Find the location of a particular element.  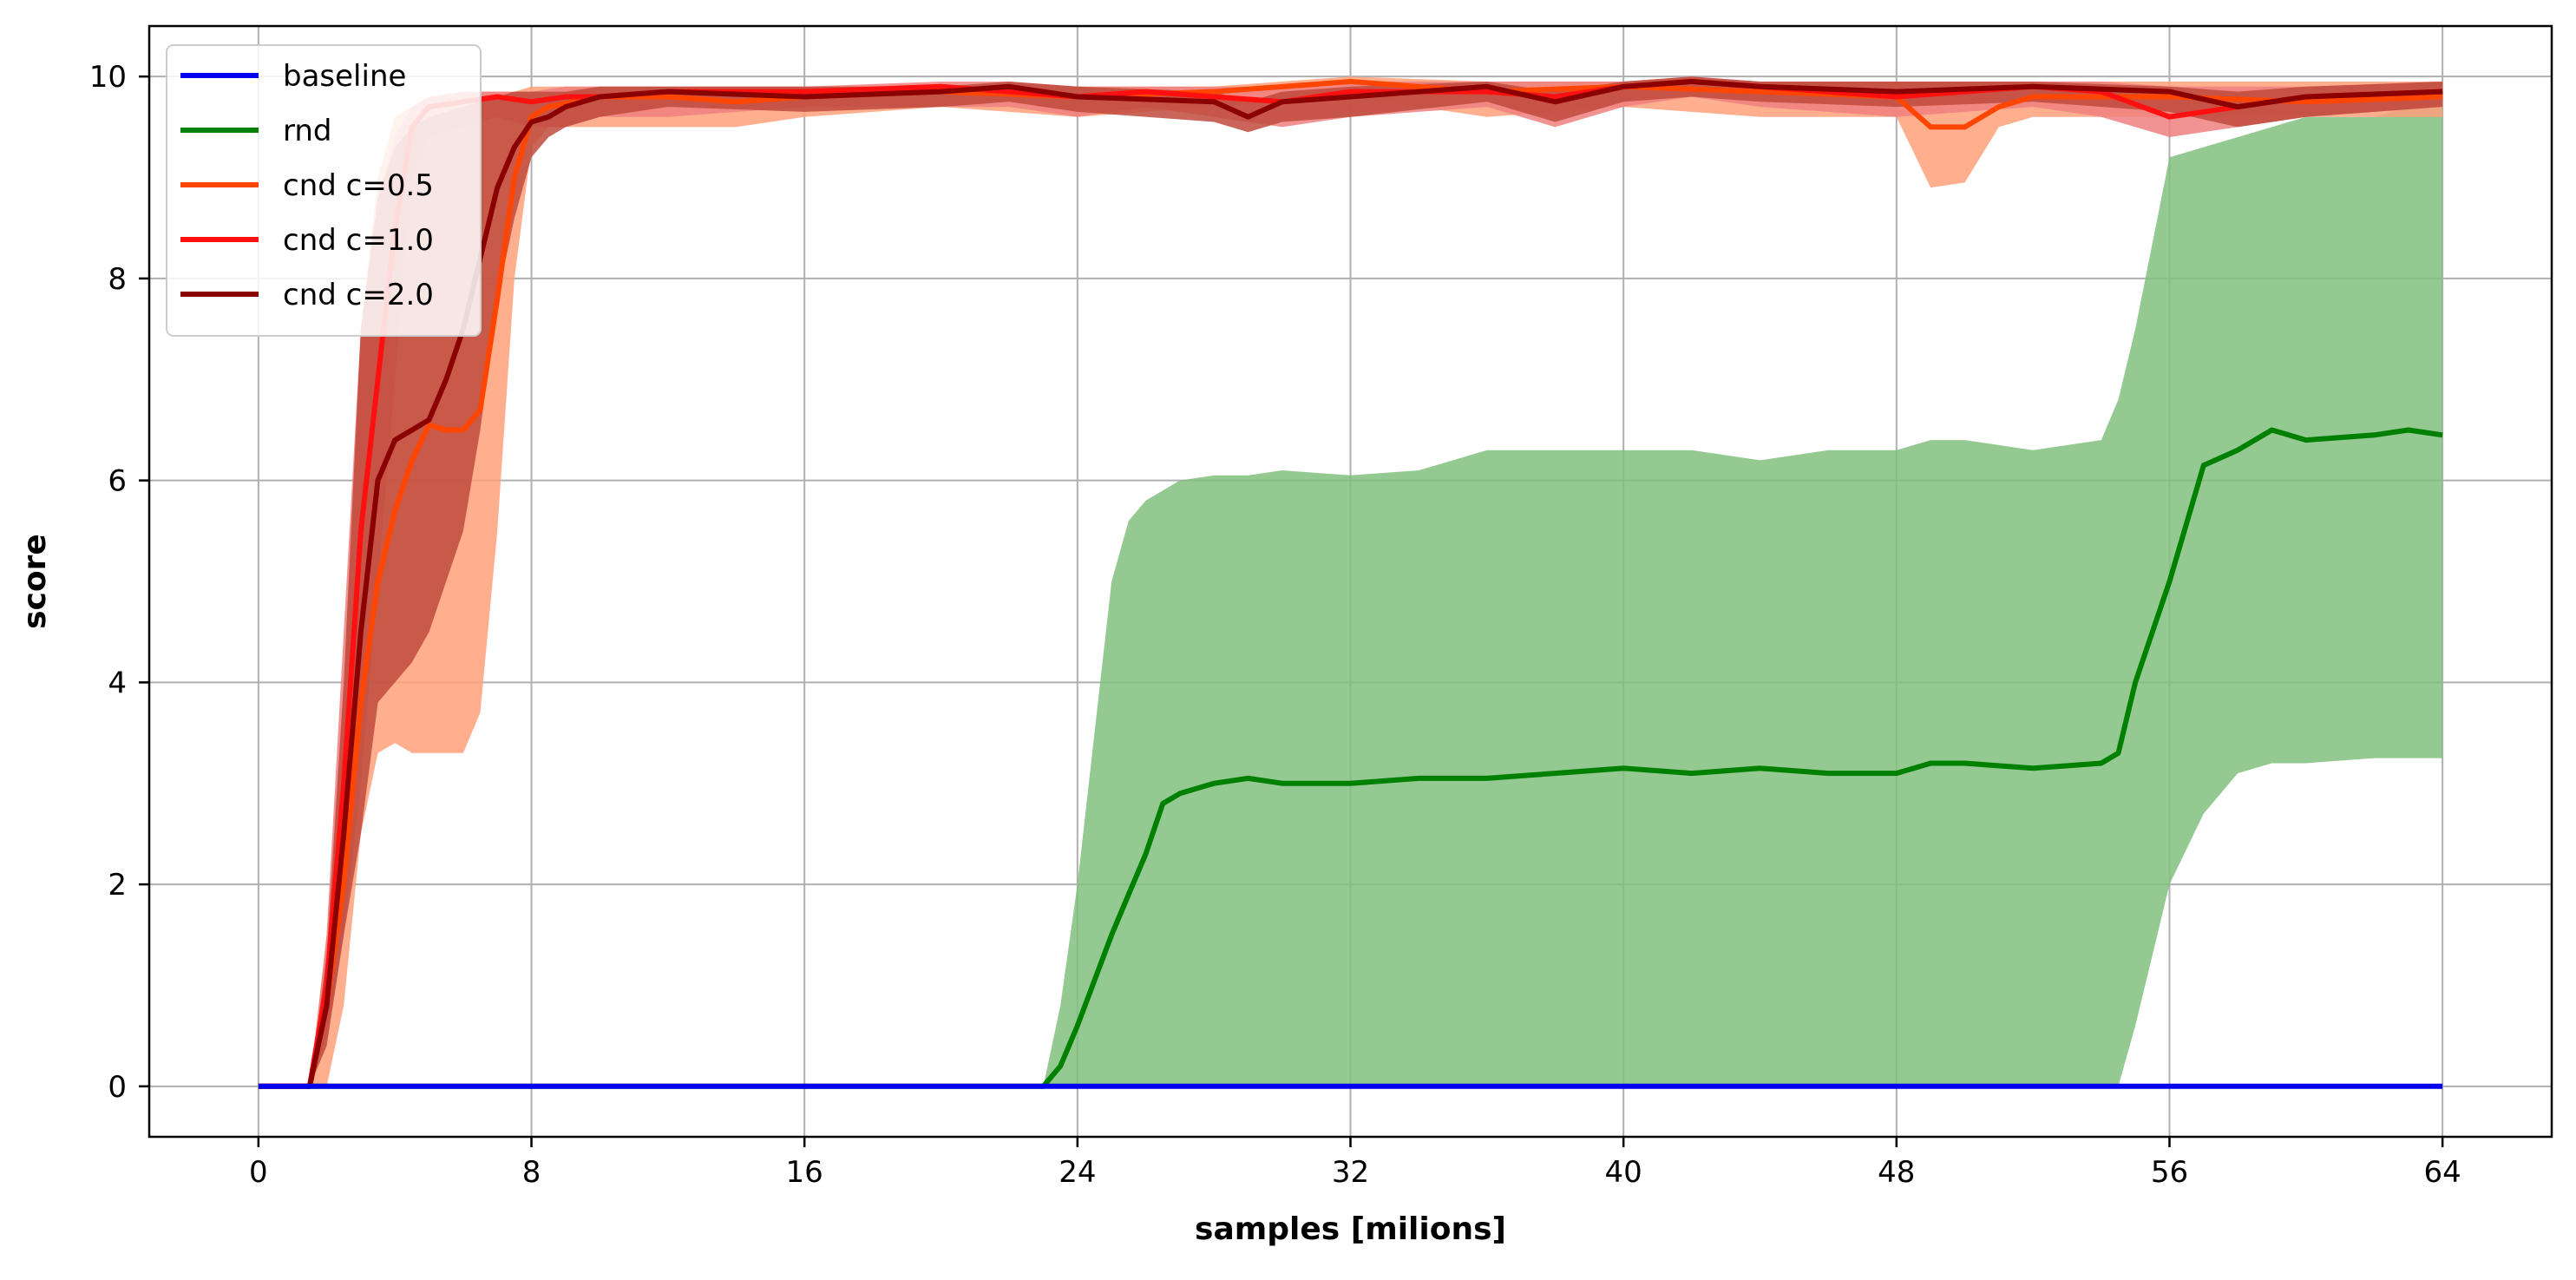

x-tick-label: 24 is located at coordinates (1077, 1172).